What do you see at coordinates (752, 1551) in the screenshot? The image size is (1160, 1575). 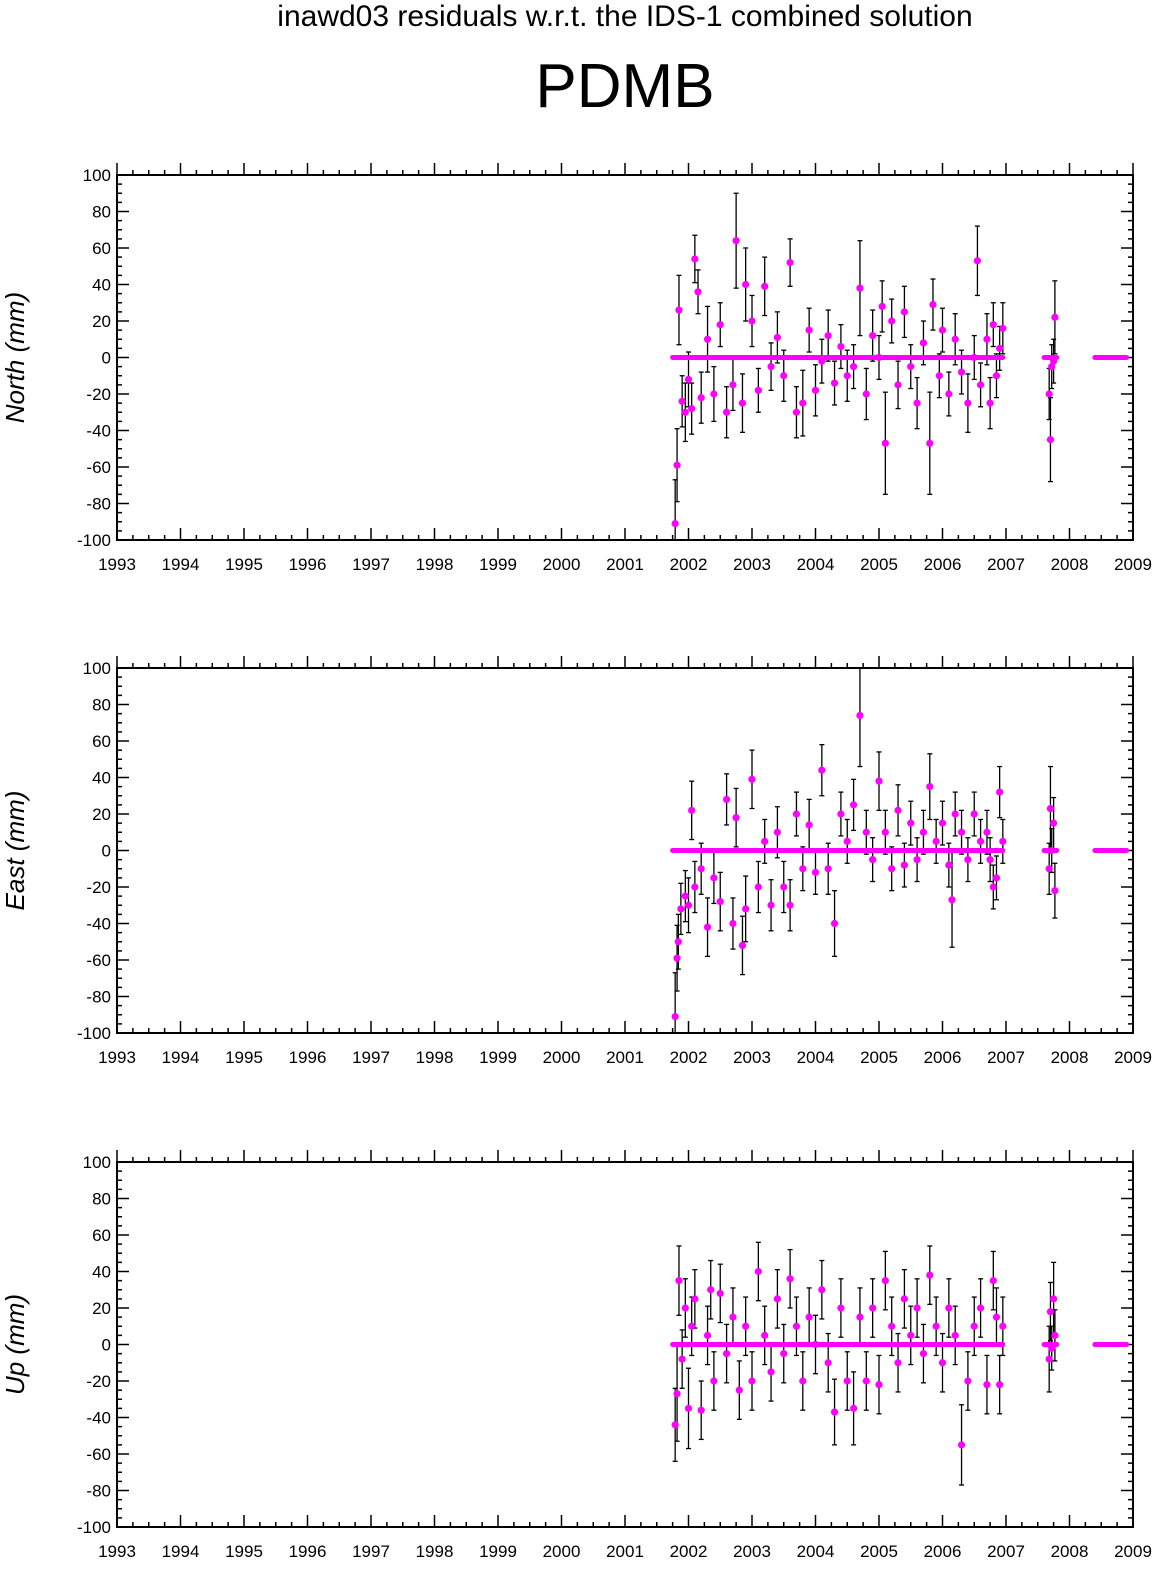 I see `x-tick-label: 2003` at bounding box center [752, 1551].